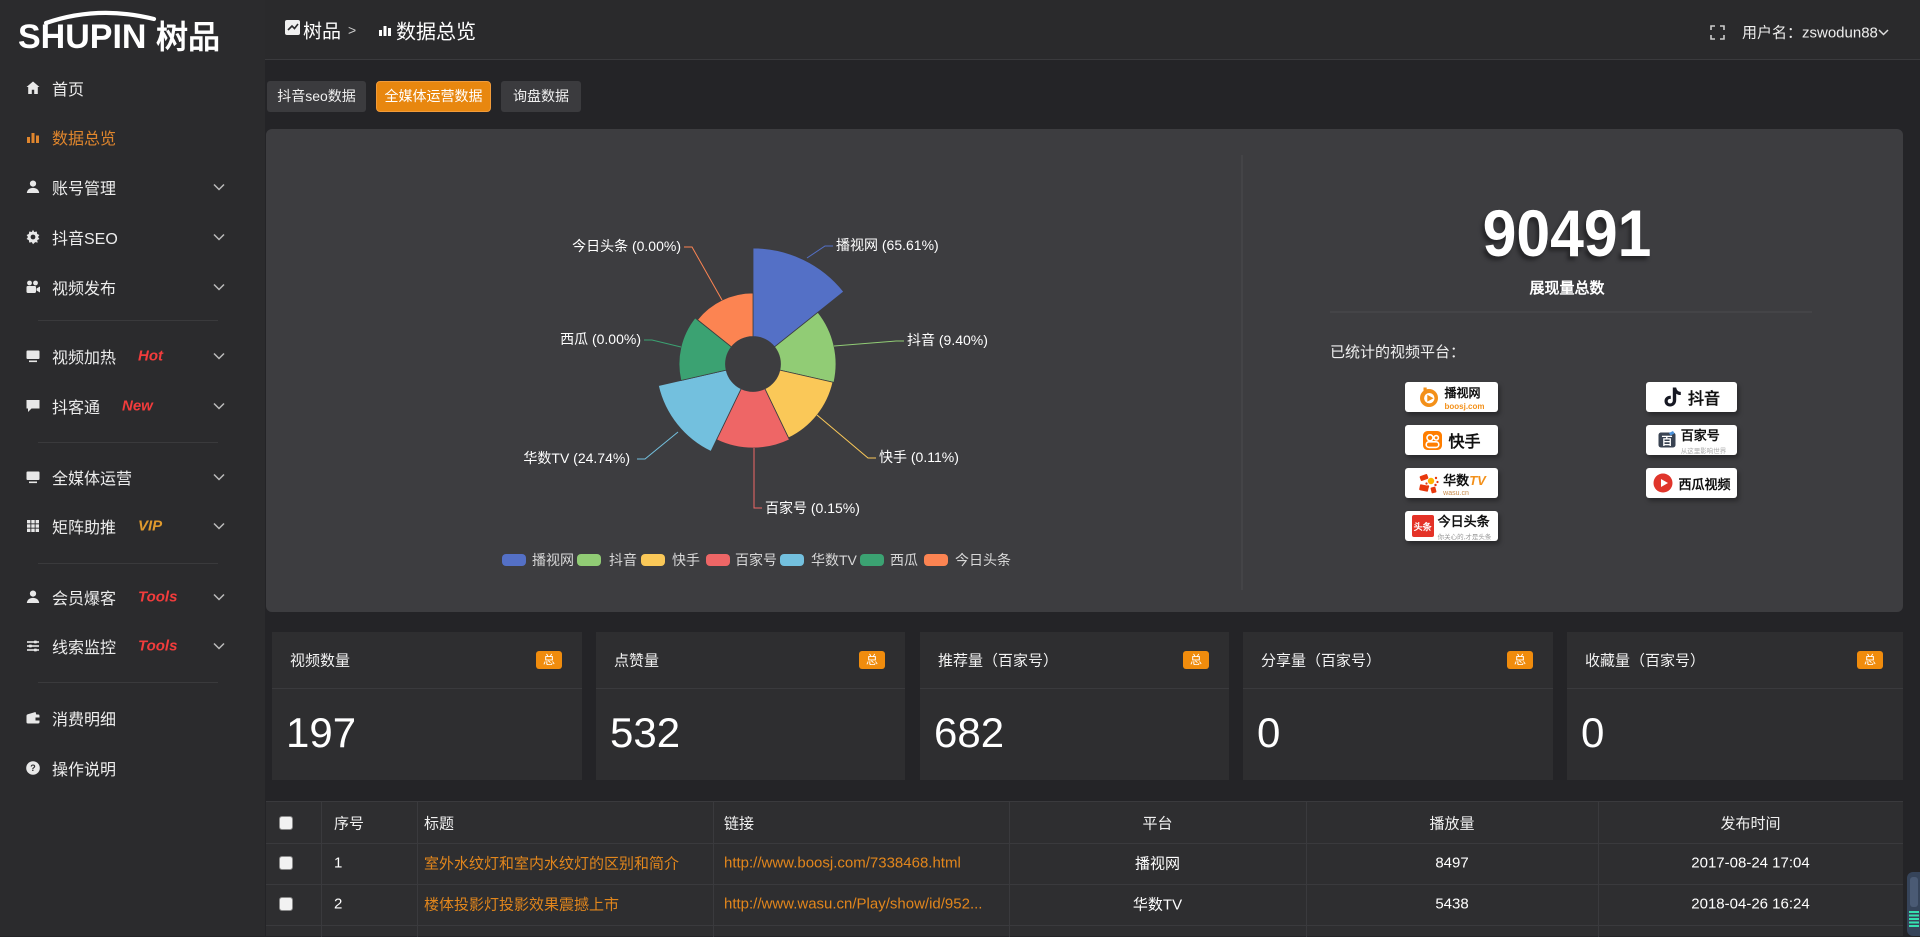  I want to click on svg-text: 快手 (0.11%), so click(919, 457).